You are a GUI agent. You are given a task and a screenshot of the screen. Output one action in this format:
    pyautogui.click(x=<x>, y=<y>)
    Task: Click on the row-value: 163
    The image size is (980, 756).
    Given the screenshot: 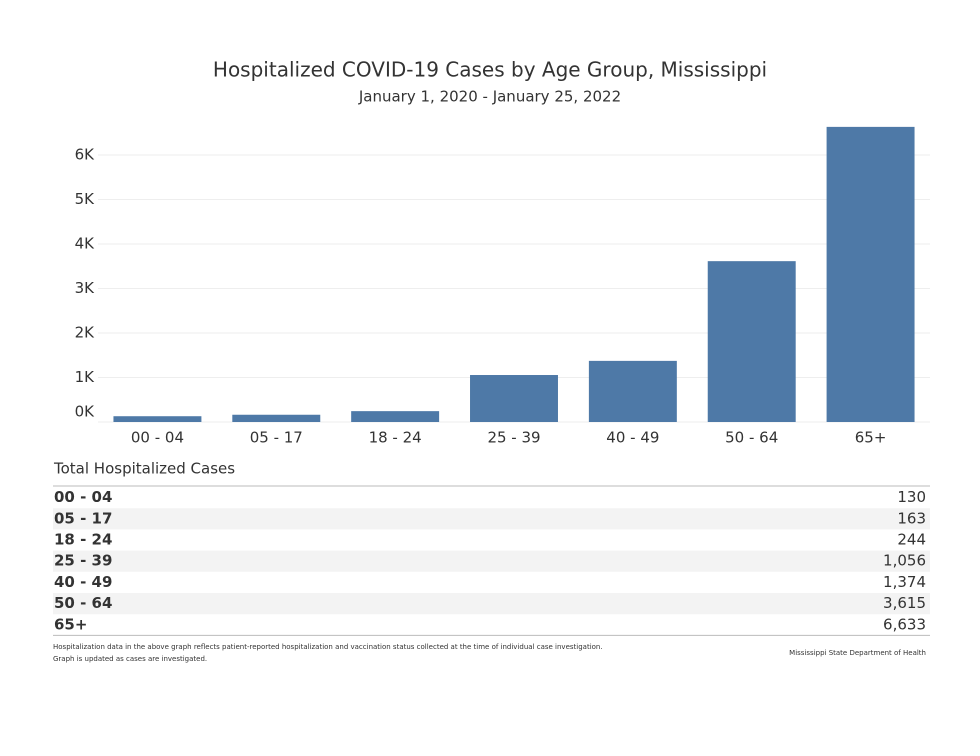 What is the action you would take?
    pyautogui.click(x=911, y=518)
    